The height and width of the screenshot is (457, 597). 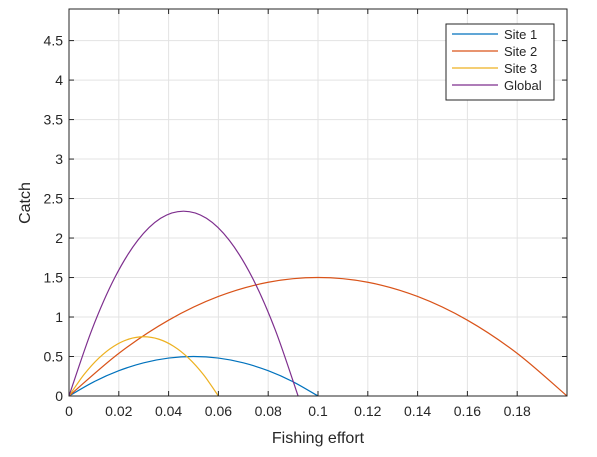 I want to click on y-tick-label: 0, so click(x=59, y=396).